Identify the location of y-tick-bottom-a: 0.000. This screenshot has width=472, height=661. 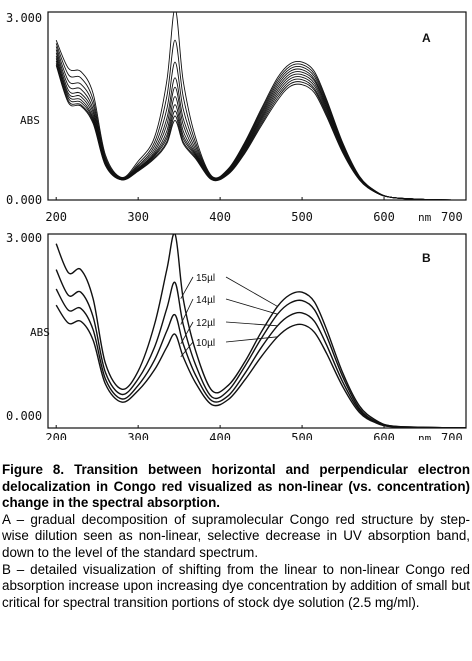
(24, 200).